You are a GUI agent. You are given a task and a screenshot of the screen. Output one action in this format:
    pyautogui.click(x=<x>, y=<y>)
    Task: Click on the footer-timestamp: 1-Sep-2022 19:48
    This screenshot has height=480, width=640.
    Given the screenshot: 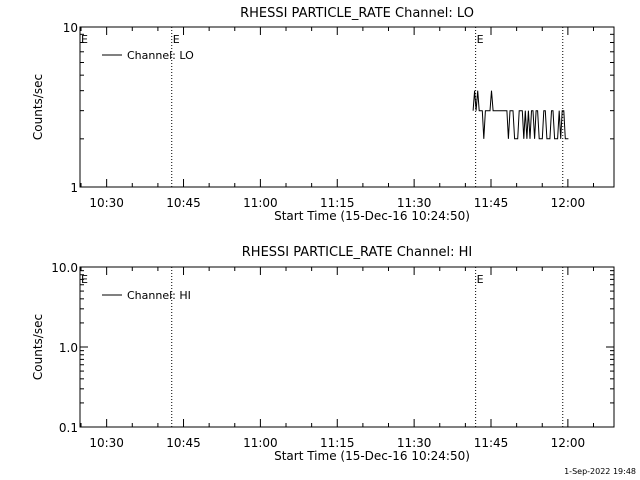 What is the action you would take?
    pyautogui.click(x=600, y=471)
    